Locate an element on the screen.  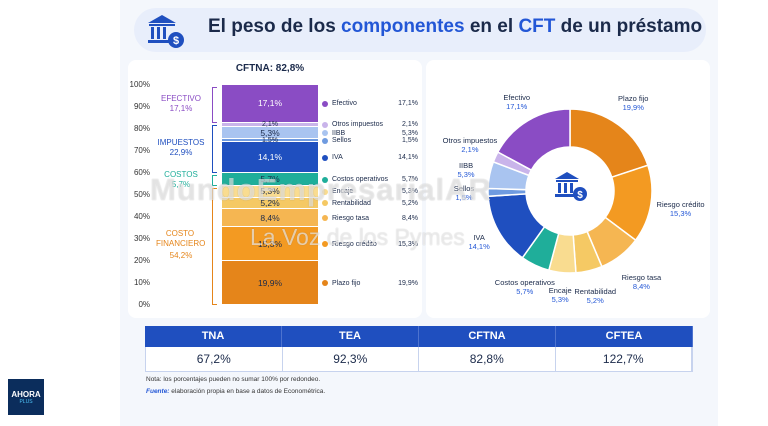
donut-label: IVA 14,1% is located at coordinates (479, 242).